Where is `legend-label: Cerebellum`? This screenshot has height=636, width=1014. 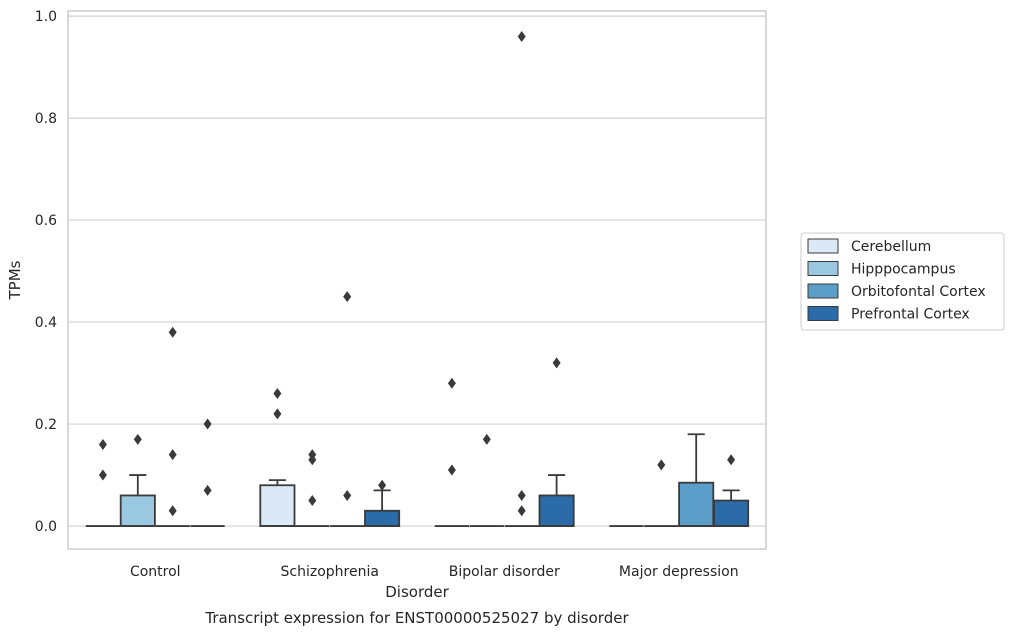
legend-label: Cerebellum is located at coordinates (891, 247).